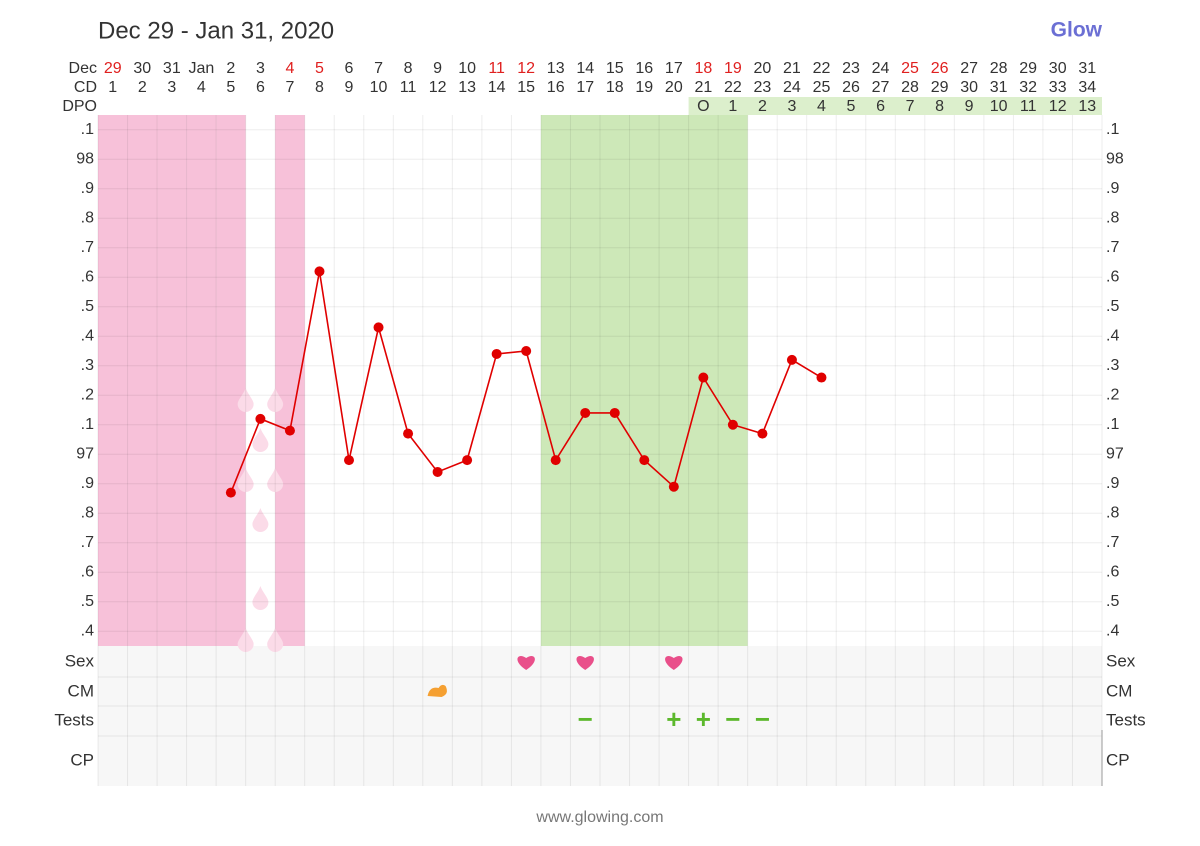 Image resolution: width=1200 pixels, height=846 pixels. What do you see at coordinates (910, 87) in the screenshot?
I see `cd-number: 28` at bounding box center [910, 87].